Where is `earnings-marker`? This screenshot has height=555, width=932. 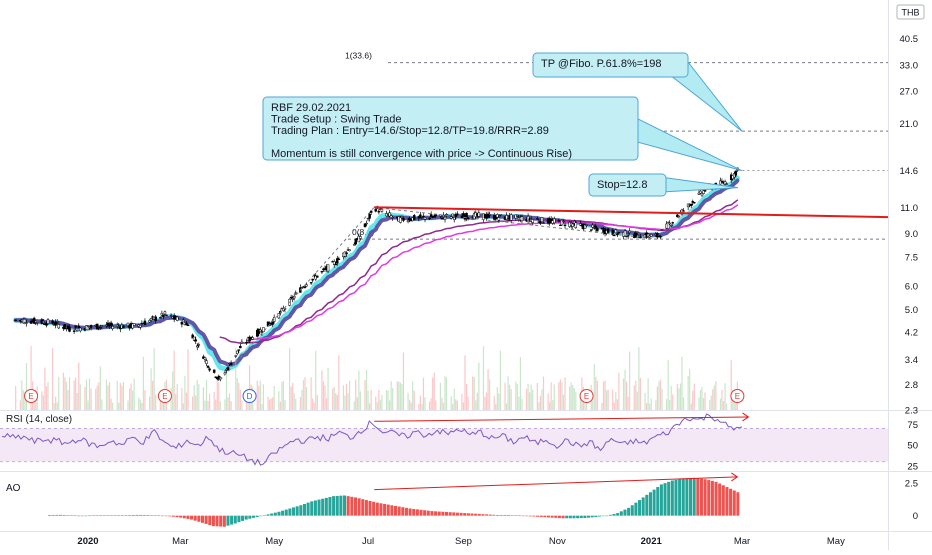
earnings-marker is located at coordinates (164, 396).